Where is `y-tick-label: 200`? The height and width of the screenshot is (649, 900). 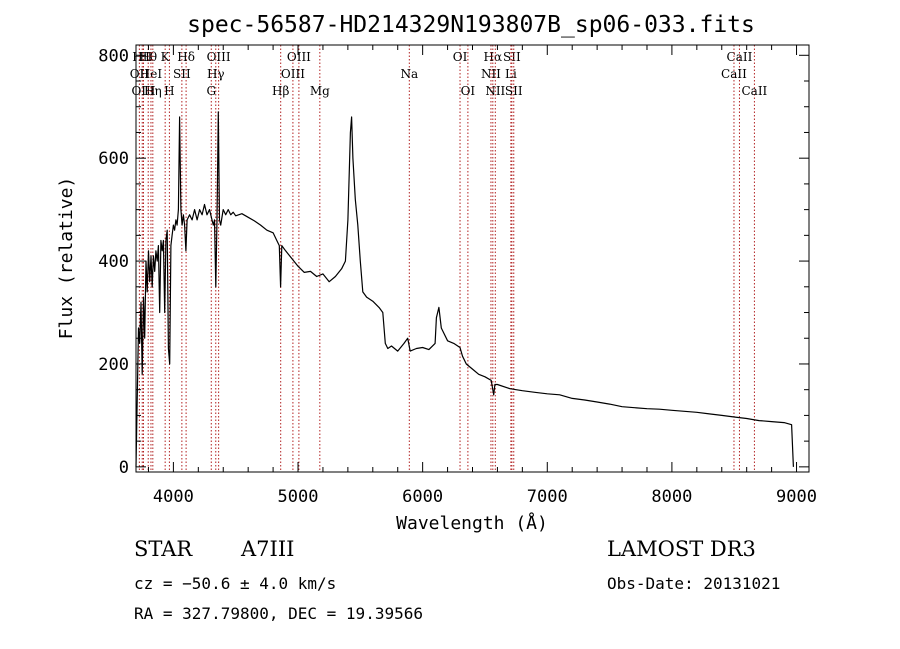 y-tick-label: 200 is located at coordinates (113, 365).